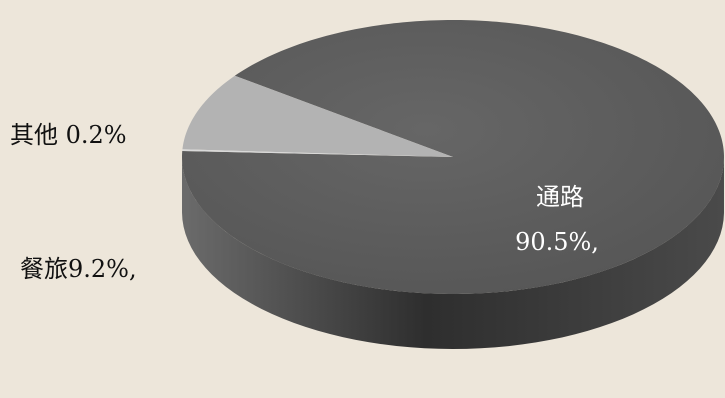  I want to click on label-third: 其他 0.2%, so click(68, 135).